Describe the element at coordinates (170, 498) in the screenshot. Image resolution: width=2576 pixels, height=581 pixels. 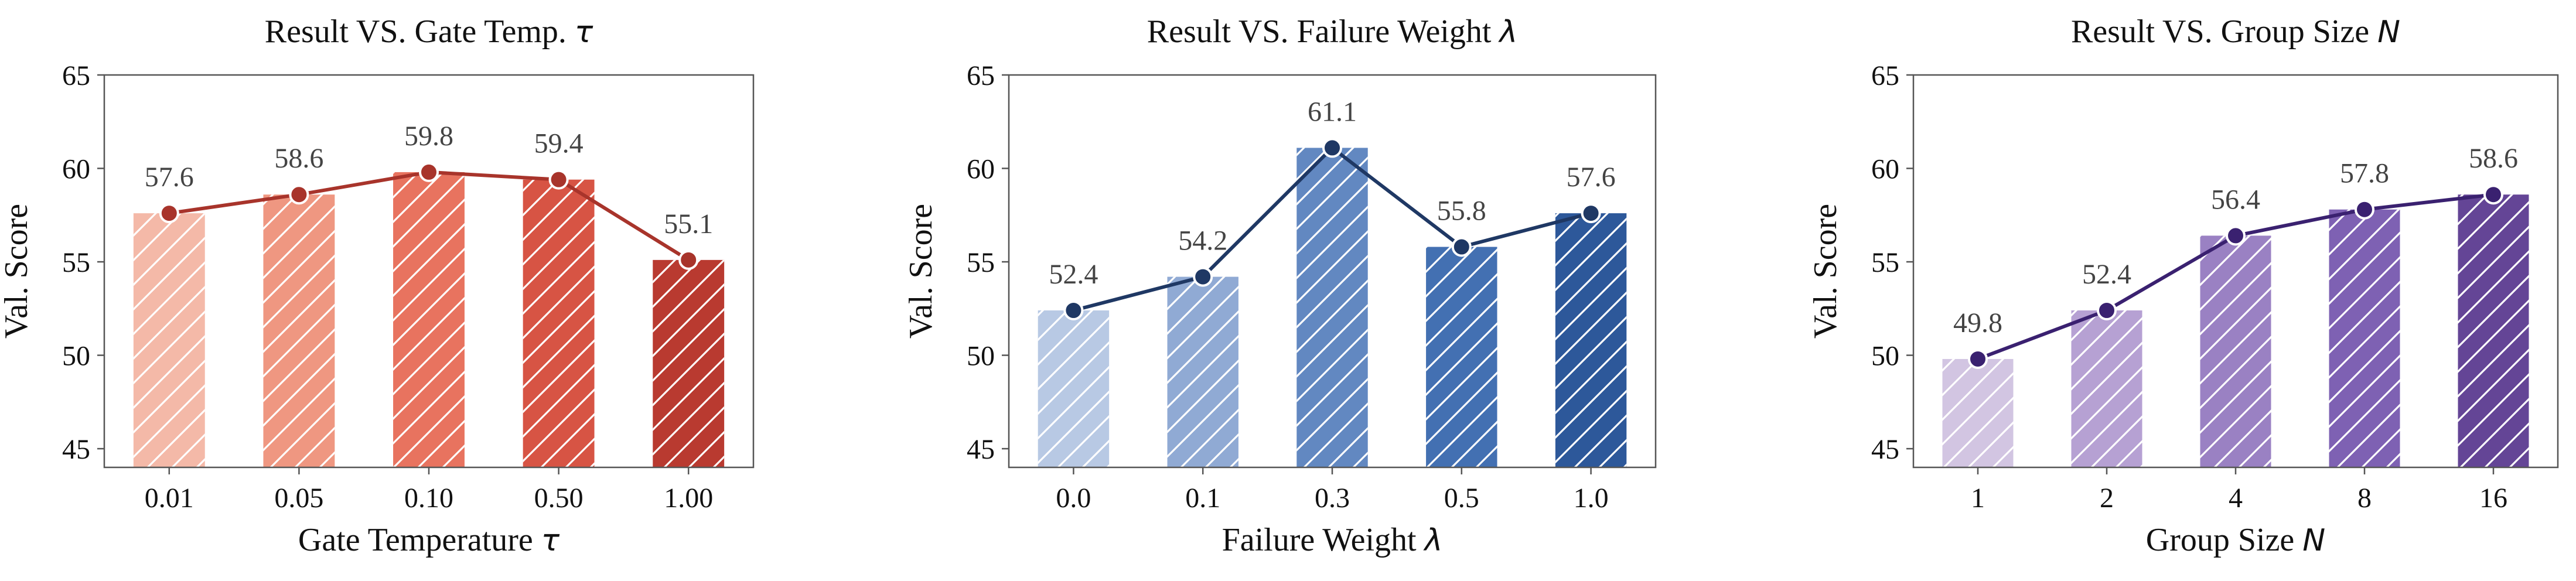
I see `x-tick-label: 0.01` at that location.